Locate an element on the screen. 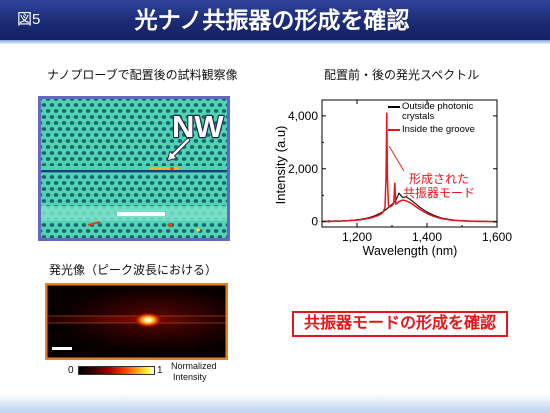 This screenshot has height=413, width=550. chart-series-group is located at coordinates (409, 167).